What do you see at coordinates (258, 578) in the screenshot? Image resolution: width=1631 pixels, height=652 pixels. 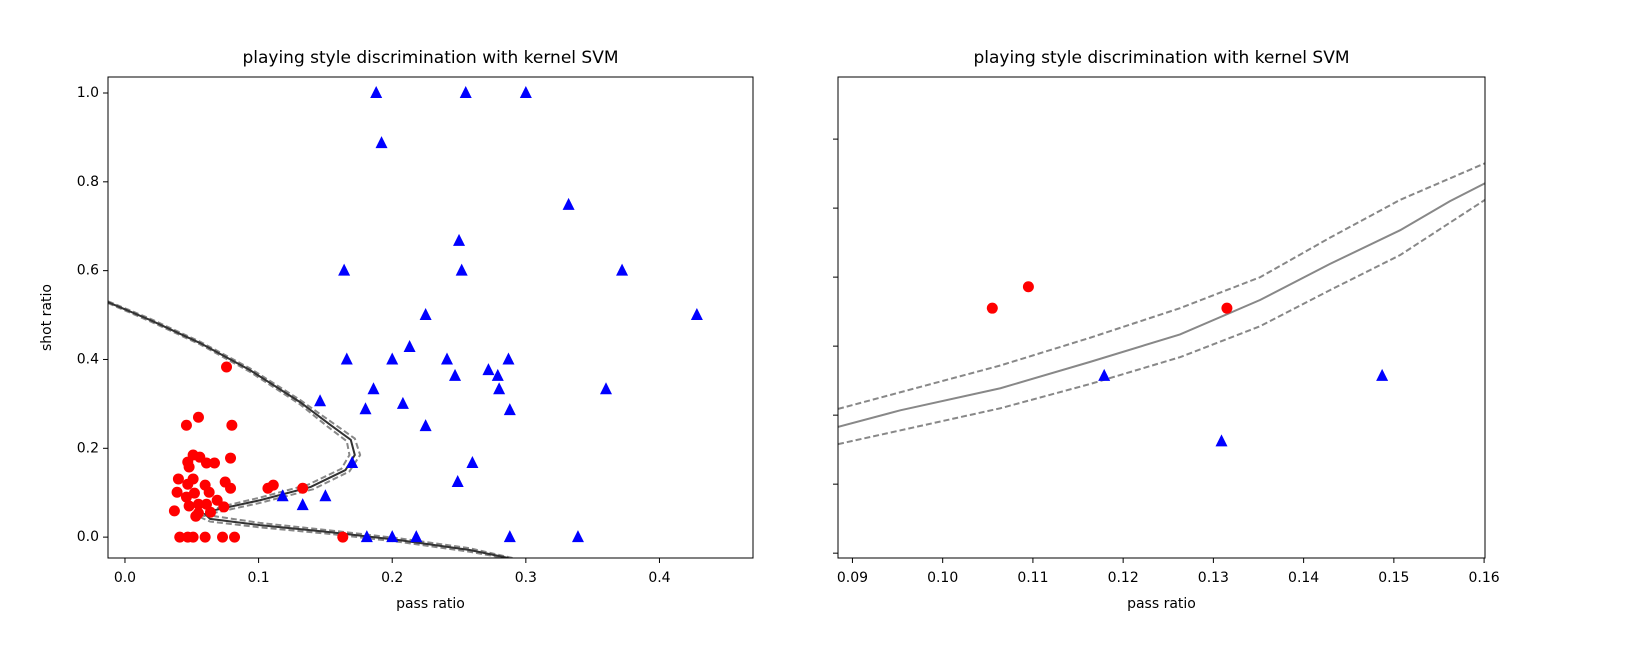 I see `x-tick-label: 0.1` at bounding box center [258, 578].